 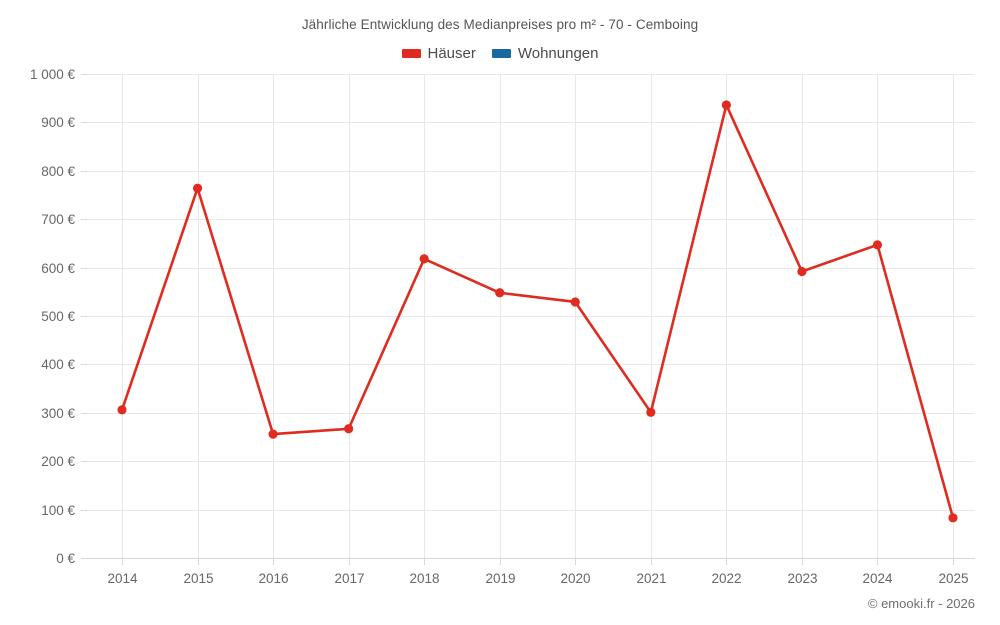 I want to click on x-axis-tick-label: 2017, so click(x=349, y=578).